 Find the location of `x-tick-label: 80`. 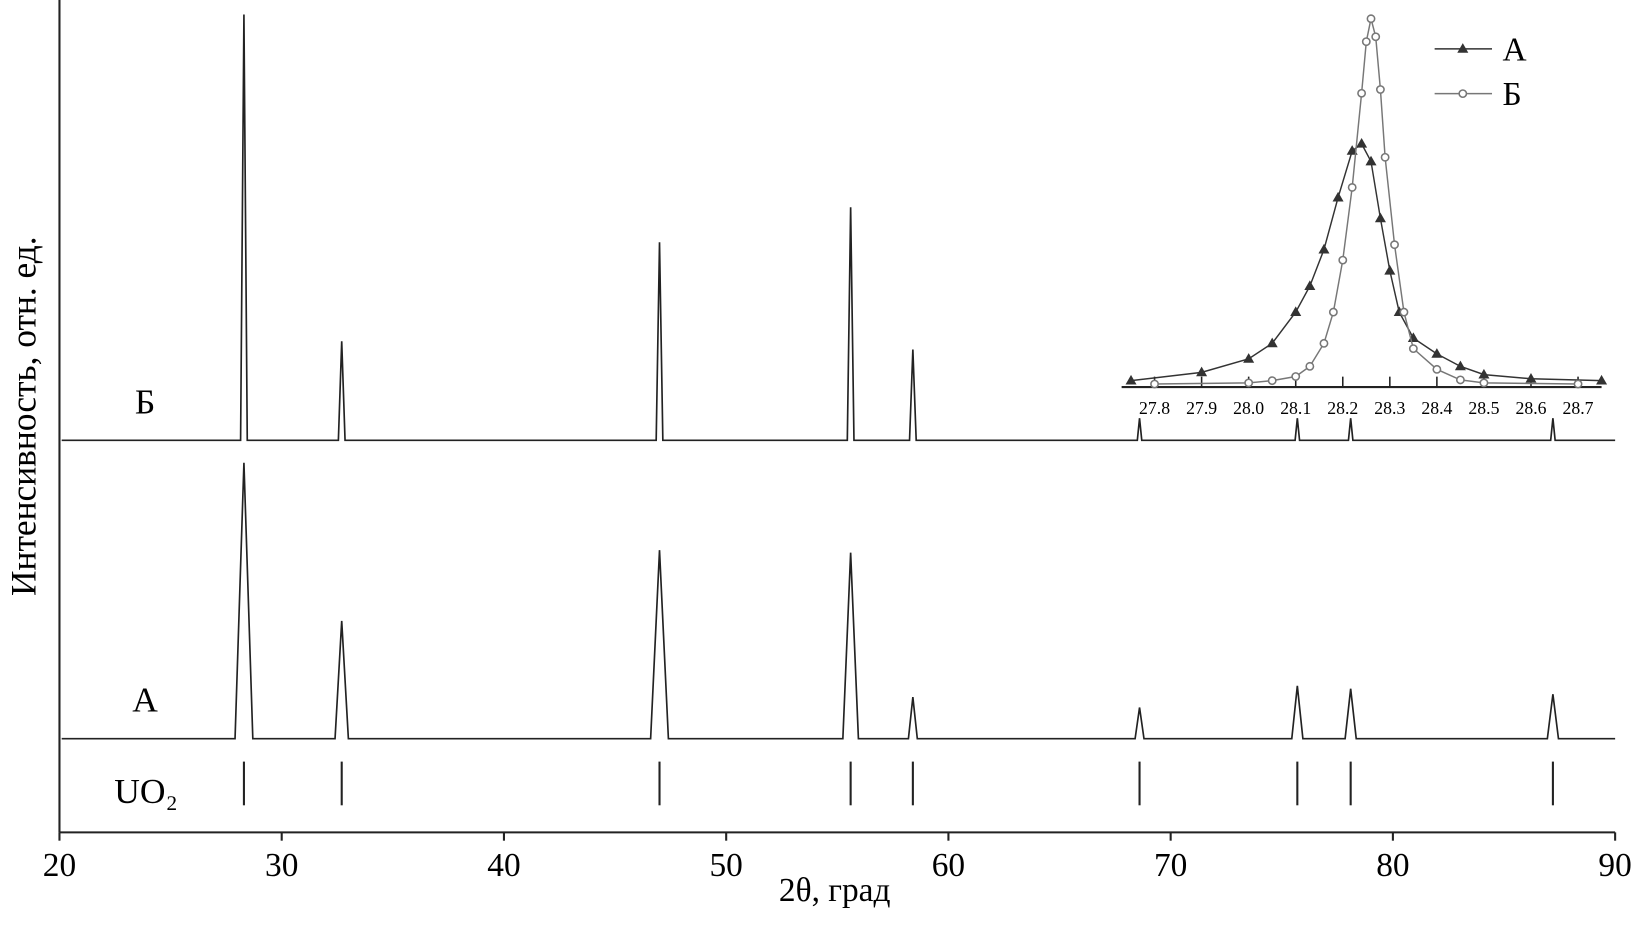

x-tick-label: 80 is located at coordinates (1392, 865).